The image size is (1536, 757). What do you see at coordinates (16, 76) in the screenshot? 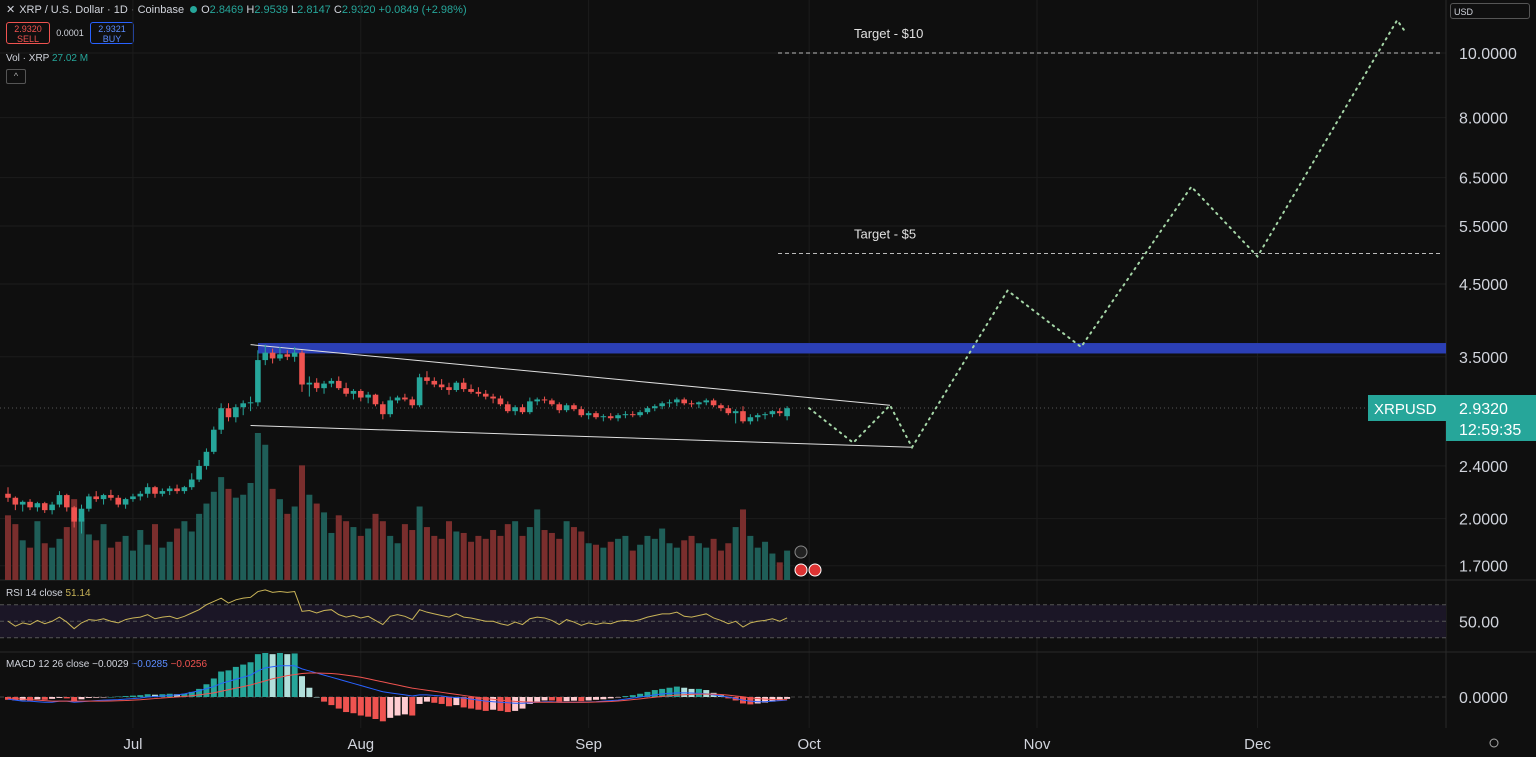
I see `collapse-legend-button: ^` at bounding box center [16, 76].